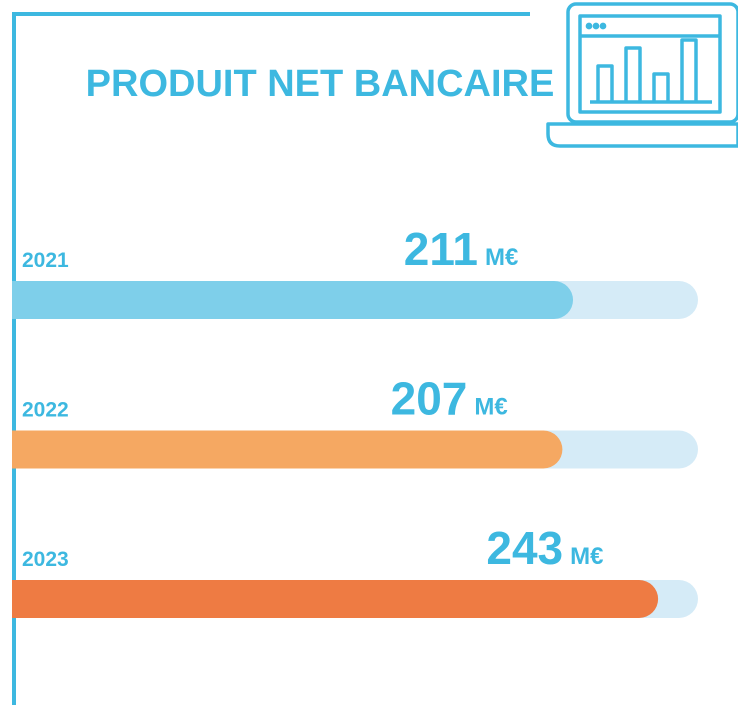 This screenshot has width=738, height=705. What do you see at coordinates (524, 548) in the screenshot?
I see `value-label: 243` at bounding box center [524, 548].